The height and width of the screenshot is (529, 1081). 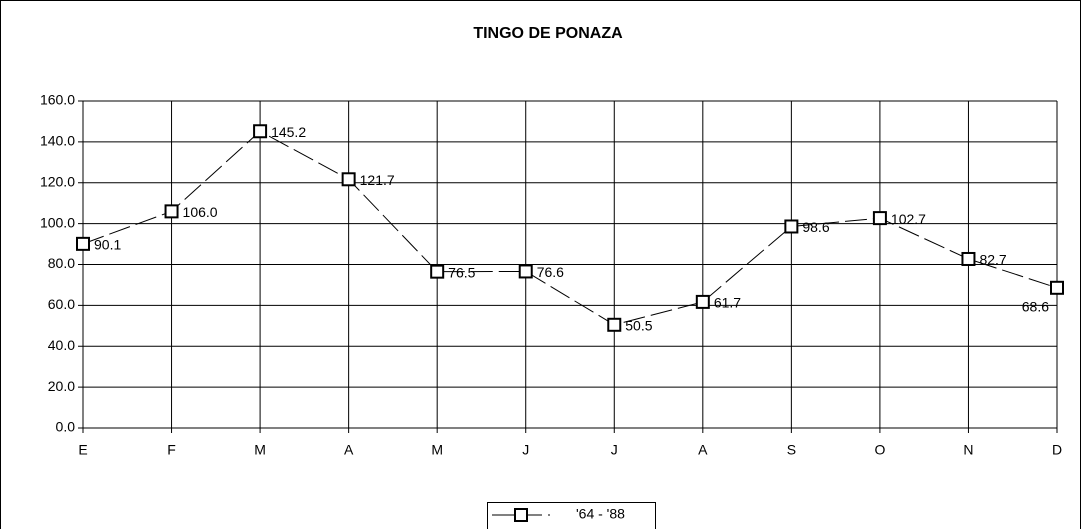 What do you see at coordinates (548, 33) in the screenshot?
I see `chart-title: TINGO DE PONAZA` at bounding box center [548, 33].